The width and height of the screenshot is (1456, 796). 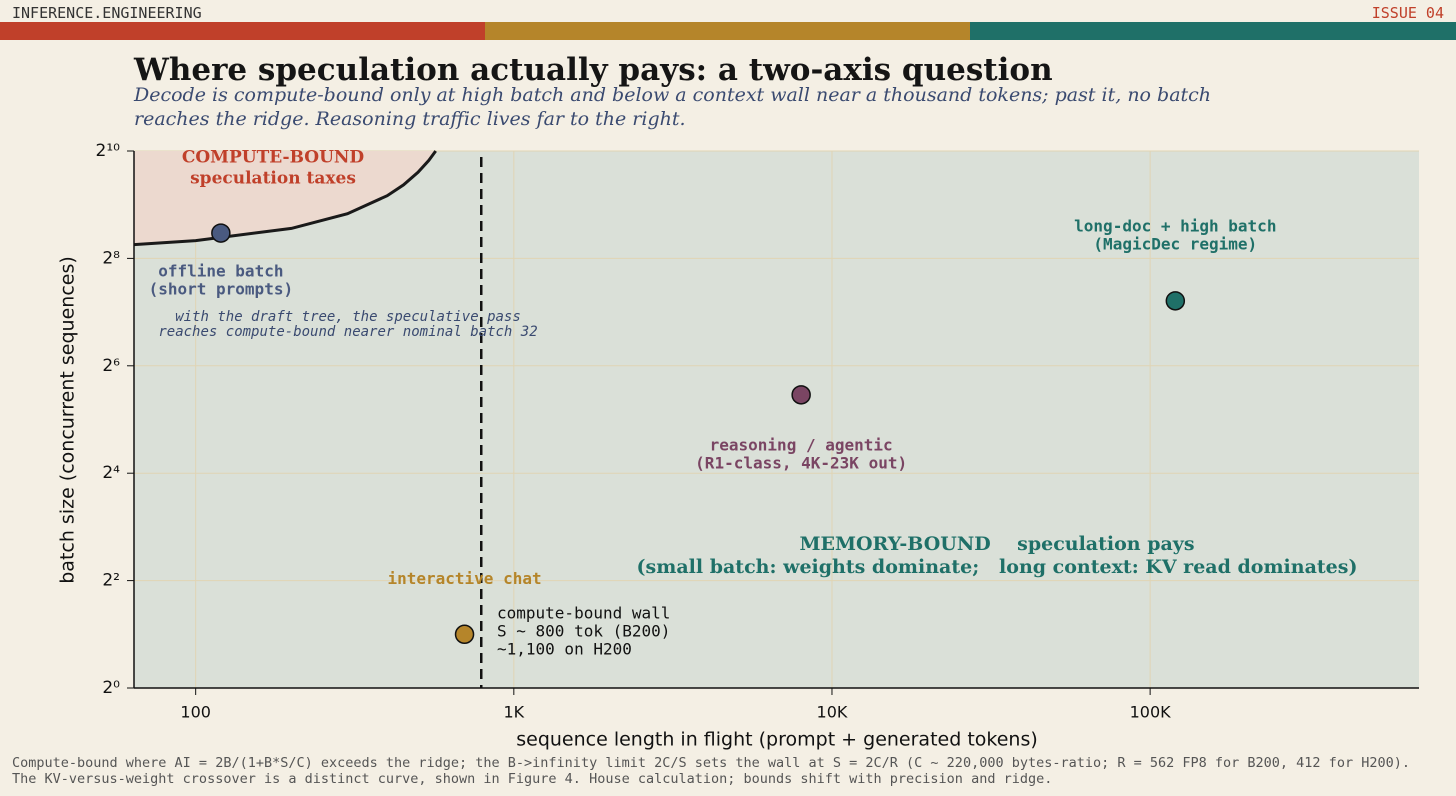 I want to click on point-label: reasoning / agentic, so click(x=801, y=444).